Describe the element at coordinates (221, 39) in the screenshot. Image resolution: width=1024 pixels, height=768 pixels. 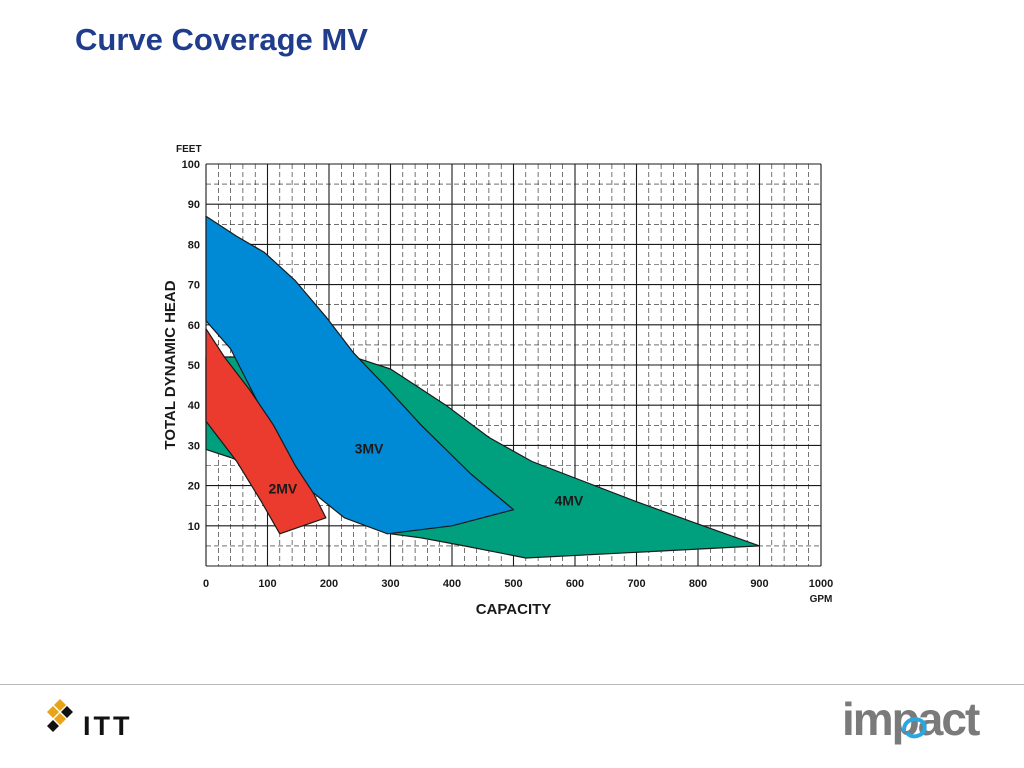
I see `slide-title: Curve Coverage MV` at that location.